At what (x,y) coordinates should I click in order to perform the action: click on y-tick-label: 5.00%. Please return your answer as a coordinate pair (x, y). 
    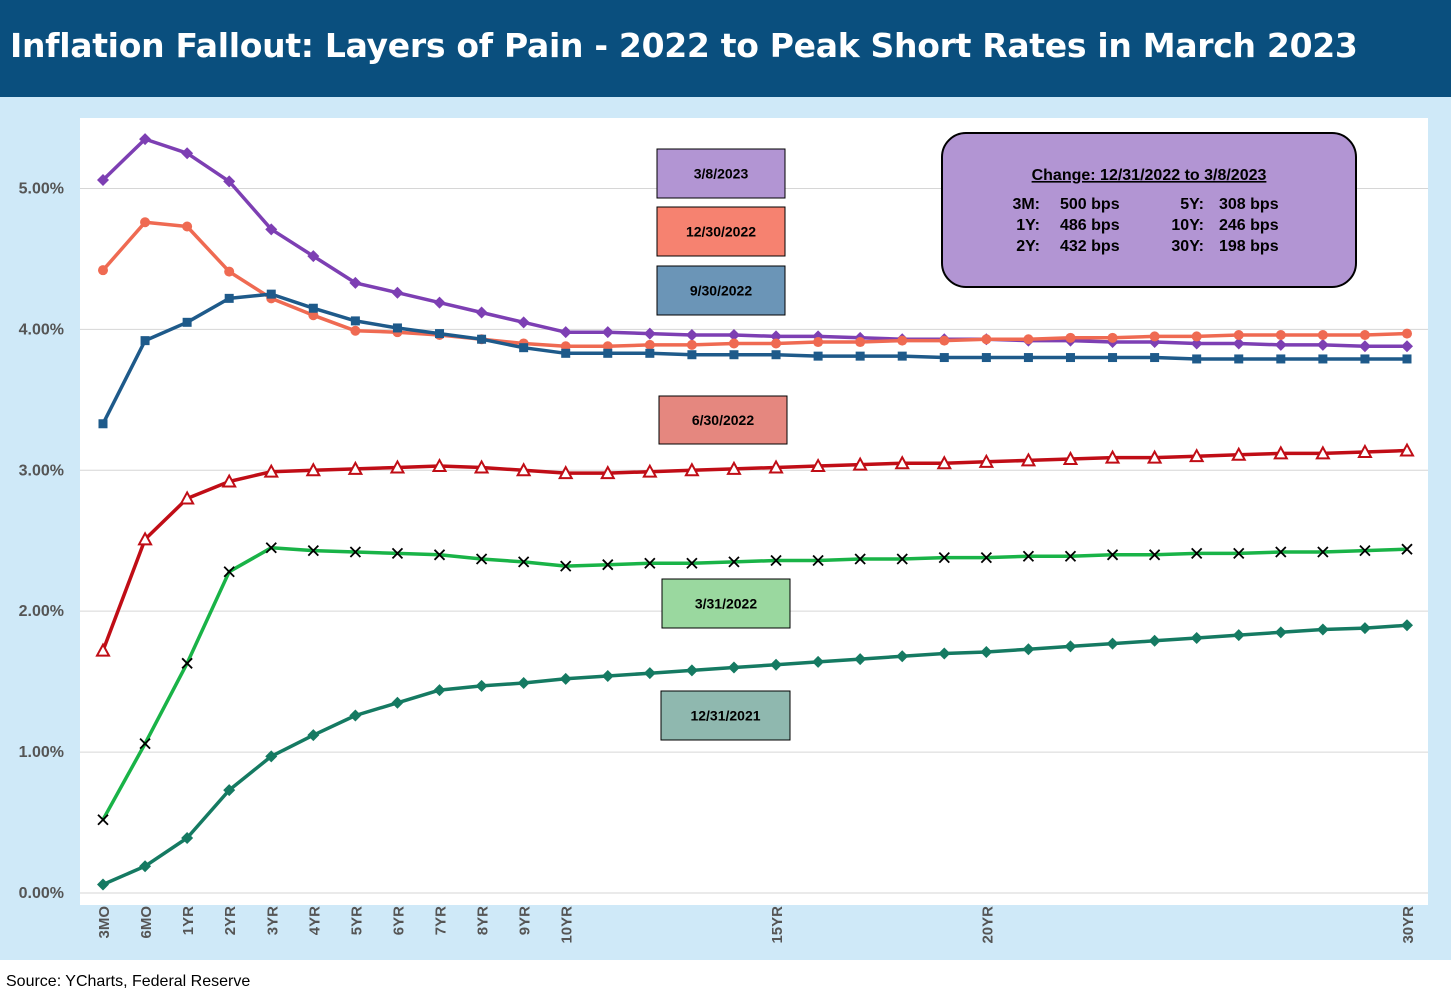
    Looking at the image, I should click on (41, 188).